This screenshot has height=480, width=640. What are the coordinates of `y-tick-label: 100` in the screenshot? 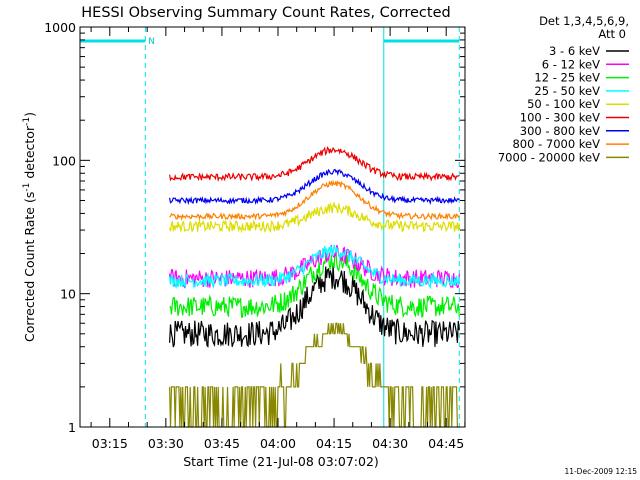 It's located at (64, 160).